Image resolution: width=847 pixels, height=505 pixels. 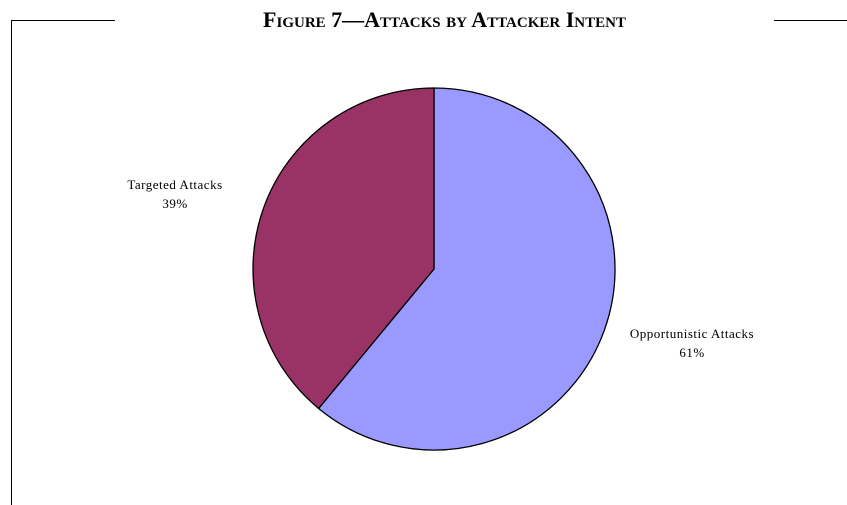 I want to click on frame-line-top-left, so click(x=63, y=20).